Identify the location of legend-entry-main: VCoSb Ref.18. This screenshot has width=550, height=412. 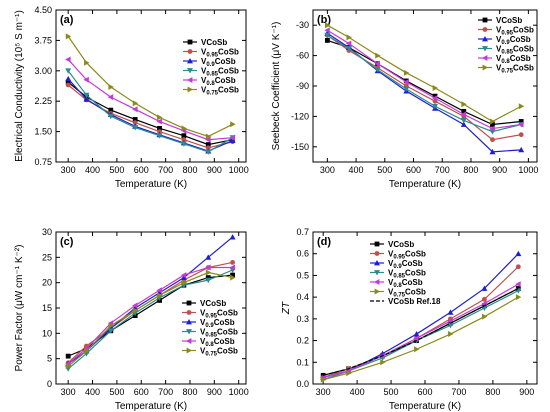
(414, 301).